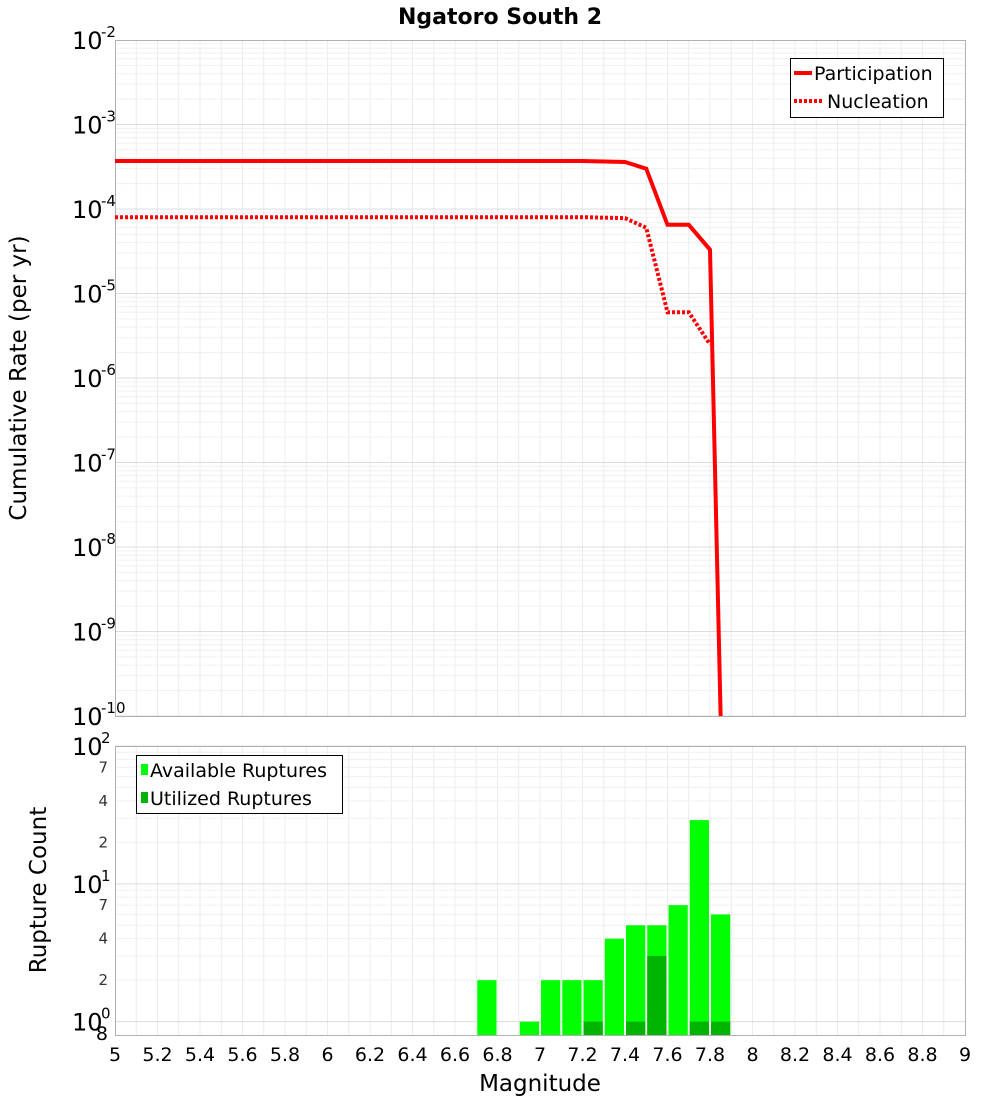  Describe the element at coordinates (157, 1055) in the screenshot. I see `x-tick-label: 5.2` at that location.